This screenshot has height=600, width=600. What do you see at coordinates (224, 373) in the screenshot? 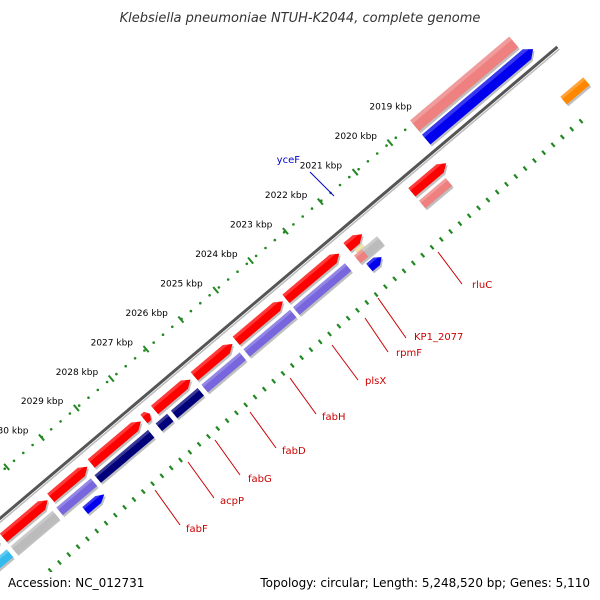
I see `fabD-rev` at bounding box center [224, 373].